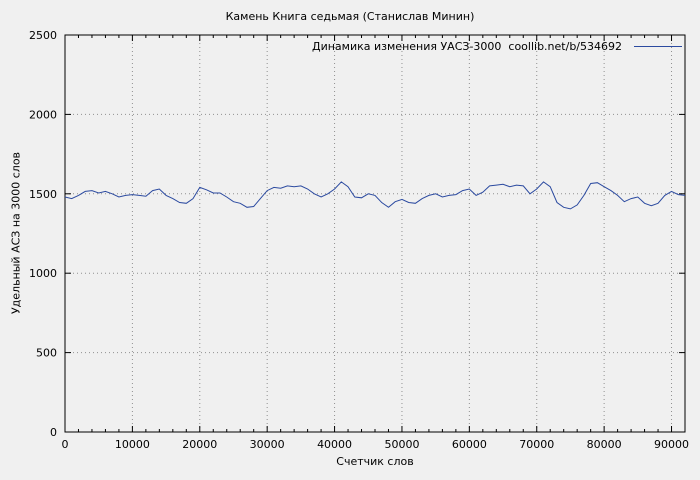  Describe the element at coordinates (536, 444) in the screenshot. I see `svg-text: 70000` at that location.